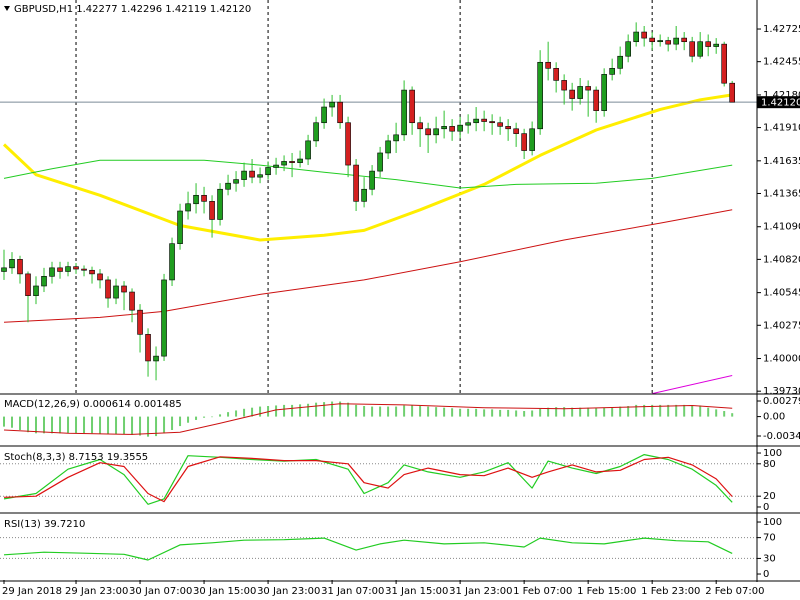  Describe the element at coordinates (7, 8) in the screenshot. I see `symbol-icon` at that location.